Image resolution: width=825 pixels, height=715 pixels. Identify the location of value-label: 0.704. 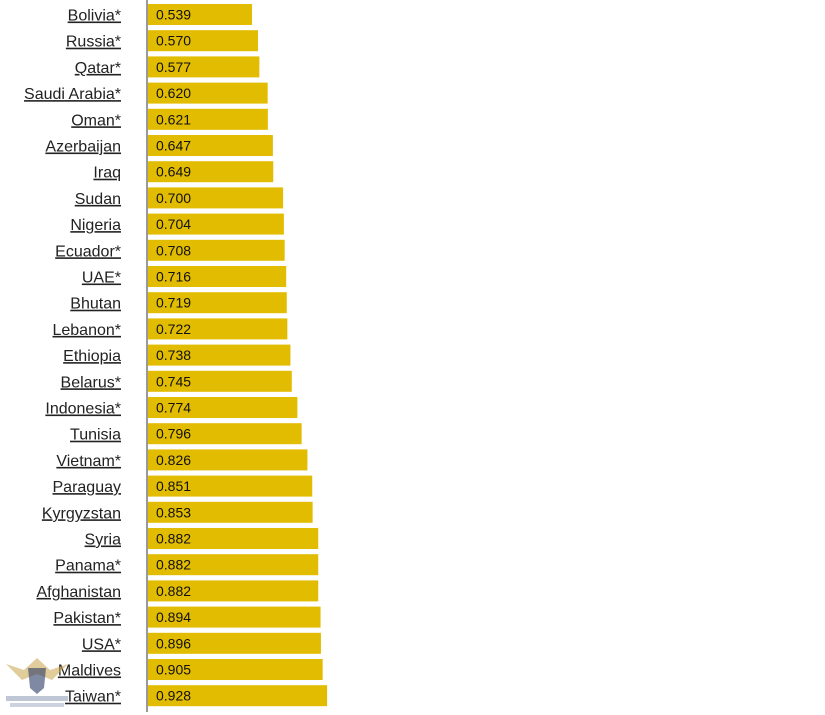
(173, 224).